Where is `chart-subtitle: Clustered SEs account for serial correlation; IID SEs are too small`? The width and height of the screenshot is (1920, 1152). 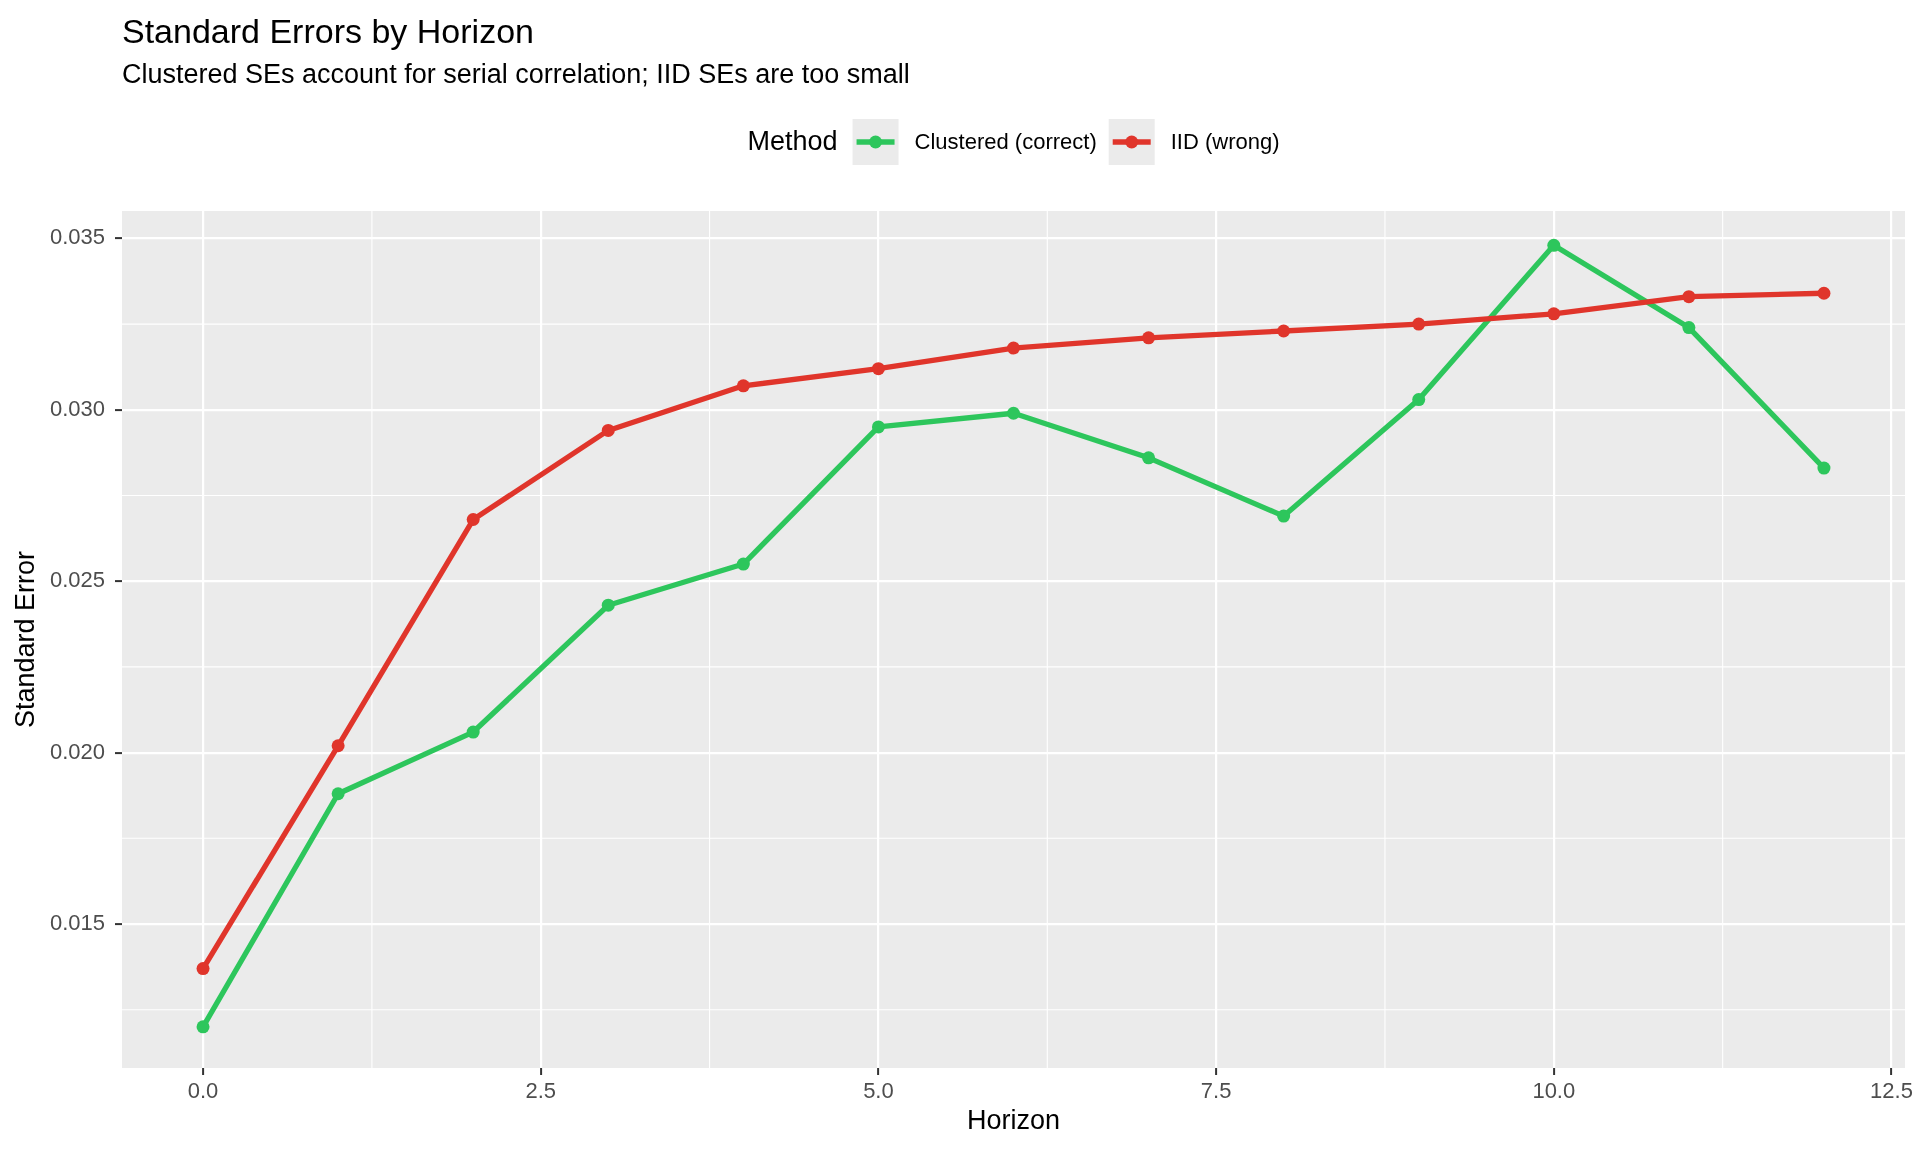 chart-subtitle: Clustered SEs account for serial correlation; IID SEs are too small is located at coordinates (516, 74).